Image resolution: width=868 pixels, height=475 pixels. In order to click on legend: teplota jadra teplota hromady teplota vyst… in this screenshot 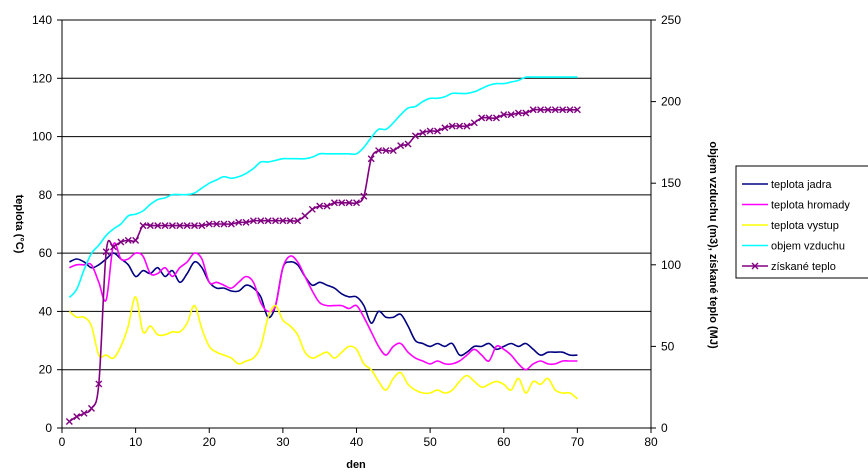, I will do `click(801, 222)`.